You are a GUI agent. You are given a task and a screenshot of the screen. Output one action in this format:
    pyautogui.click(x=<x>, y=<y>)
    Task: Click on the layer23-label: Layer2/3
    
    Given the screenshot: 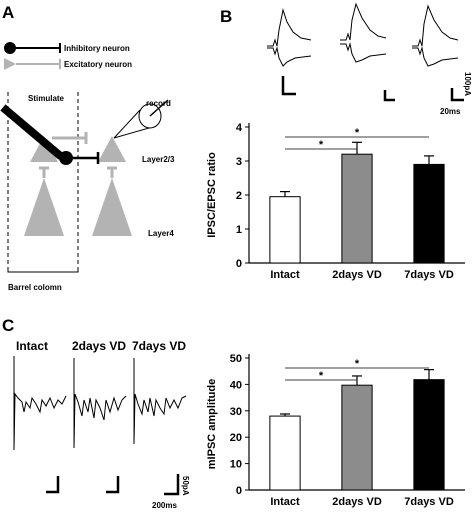 What is the action you would take?
    pyautogui.click(x=158, y=159)
    